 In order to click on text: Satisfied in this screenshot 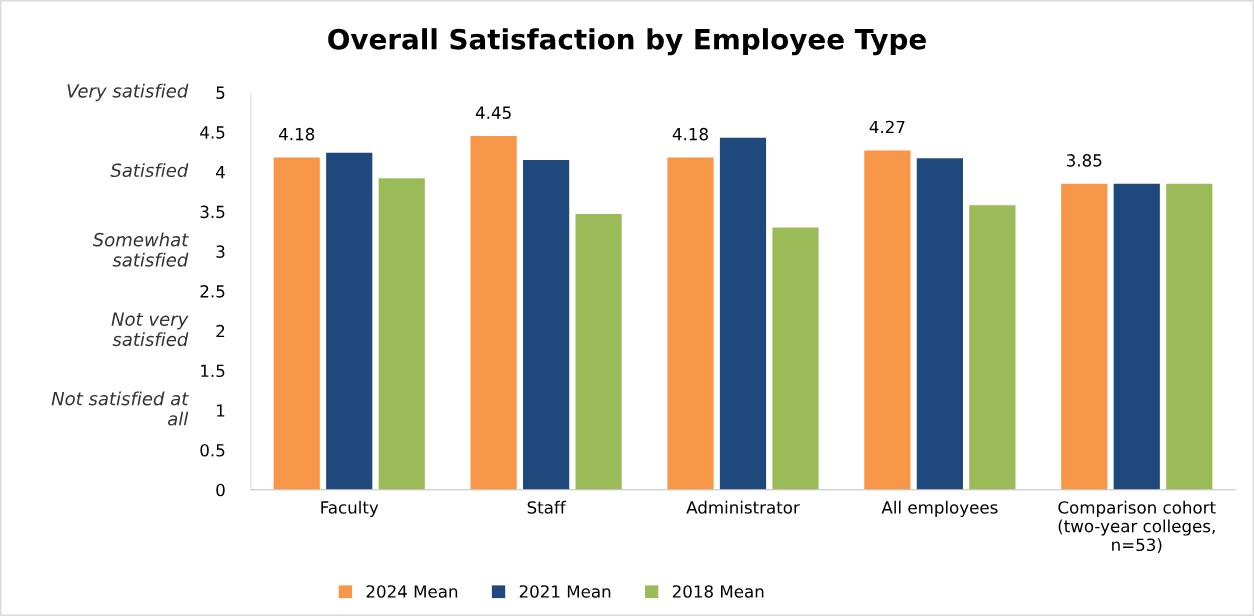, I will do `click(149, 170)`.